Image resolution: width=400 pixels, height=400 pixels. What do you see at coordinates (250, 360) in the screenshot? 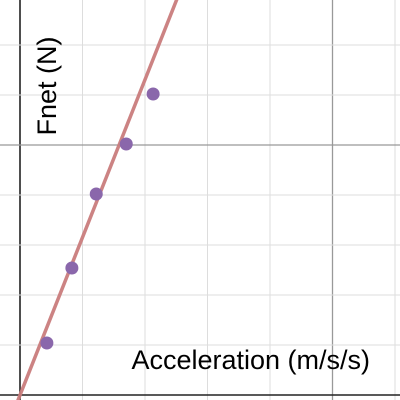
I see `x-axis-label: Acceleration (m/s/s)` at bounding box center [250, 360].